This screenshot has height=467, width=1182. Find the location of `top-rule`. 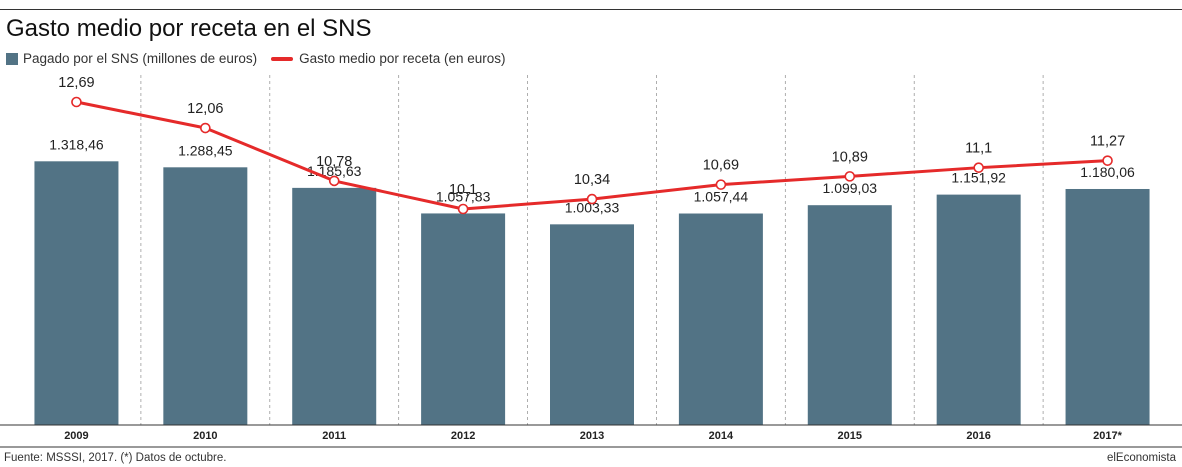

top-rule is located at coordinates (591, 9).